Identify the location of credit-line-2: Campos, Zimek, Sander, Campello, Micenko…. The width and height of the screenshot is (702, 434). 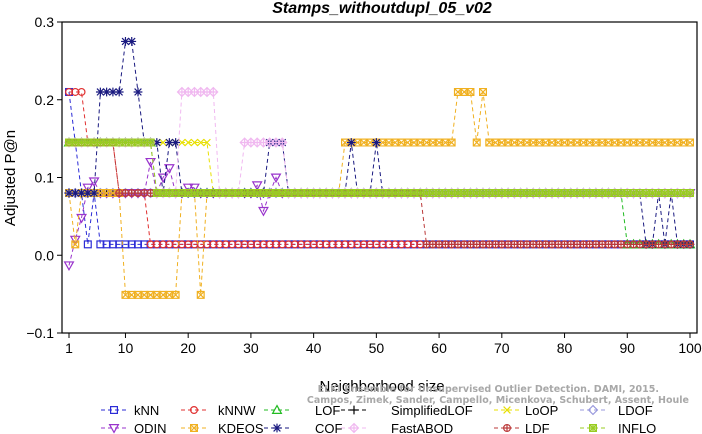
(498, 400).